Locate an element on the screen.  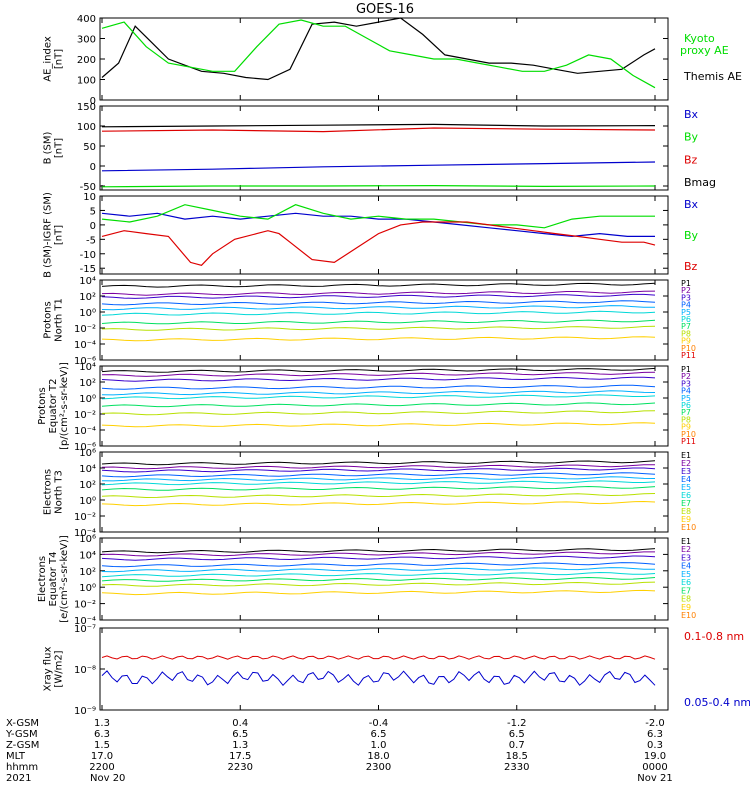
legend-entry: E9 is located at coordinates (686, 519).